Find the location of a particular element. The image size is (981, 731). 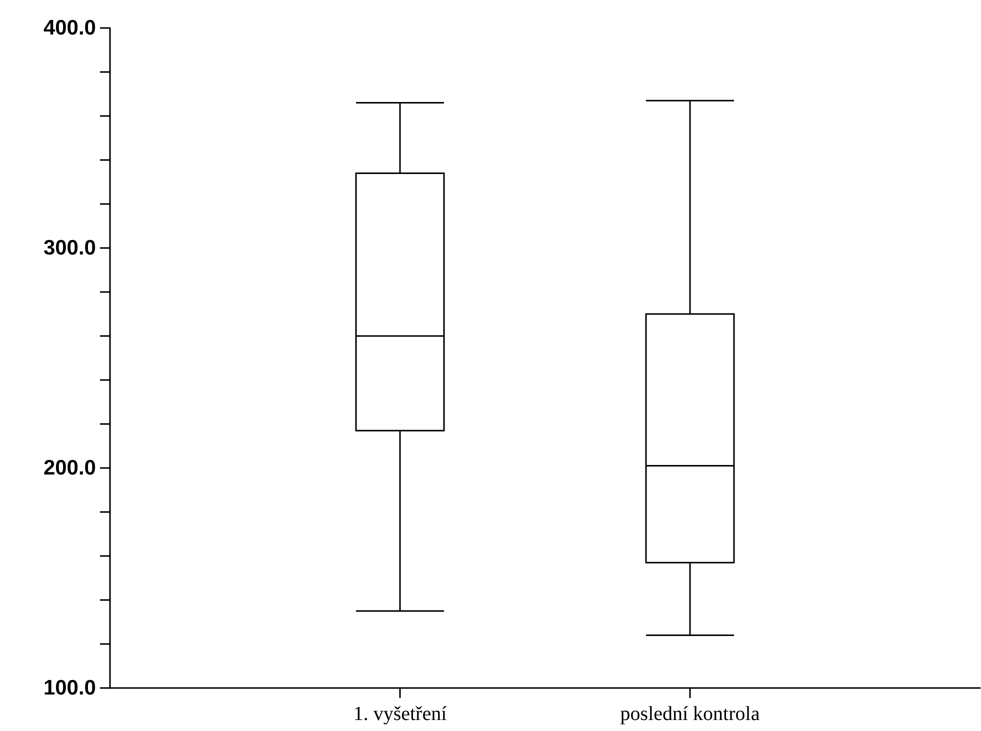

x-tick-label: 1. vyšetření is located at coordinates (400, 714).